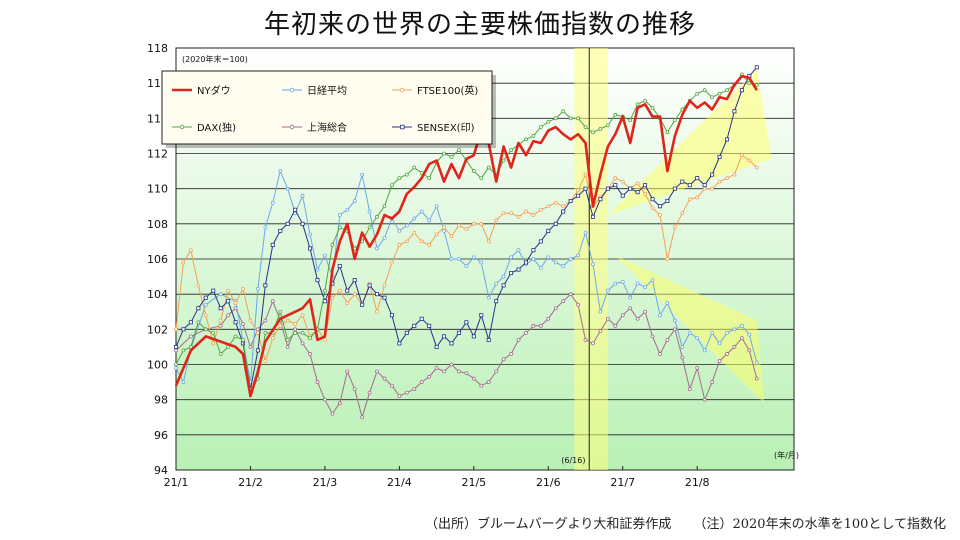 This screenshot has width=960, height=540. What do you see at coordinates (157, 48) in the screenshot?
I see `y-tick-label: 118` at bounding box center [157, 48].